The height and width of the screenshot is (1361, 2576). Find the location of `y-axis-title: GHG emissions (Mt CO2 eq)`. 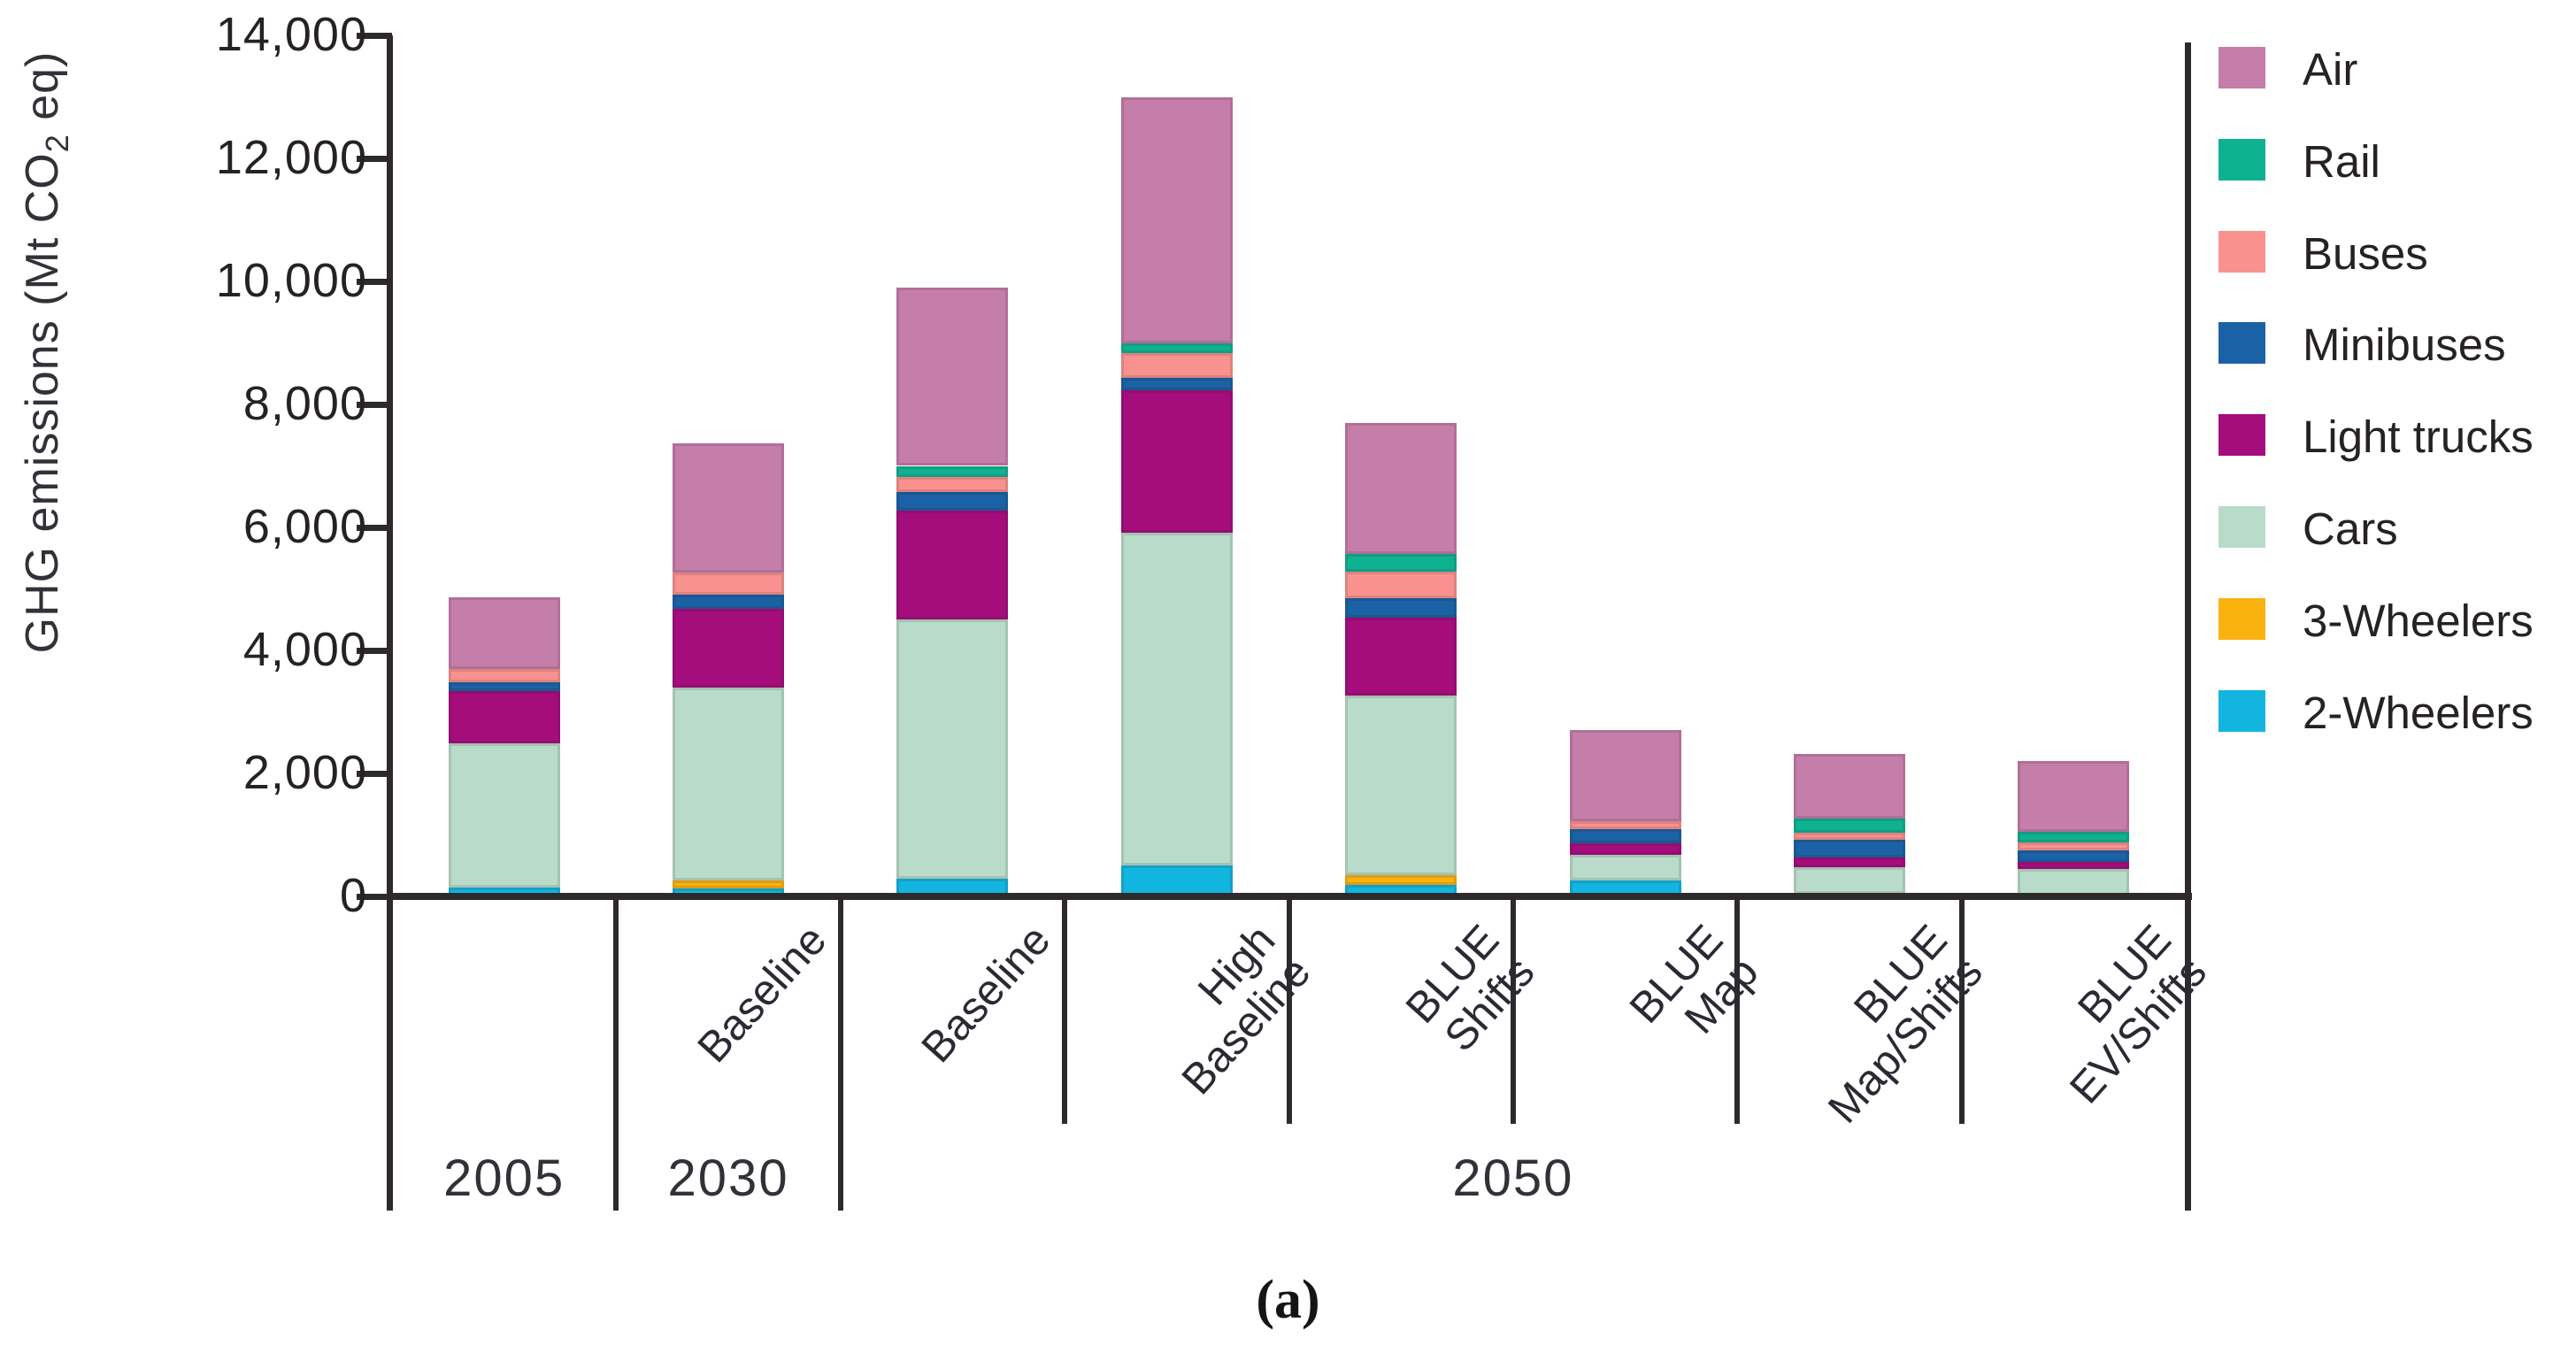

y-axis-title: GHG emissions (Mt CO2 eq) is located at coordinates (46, 352).